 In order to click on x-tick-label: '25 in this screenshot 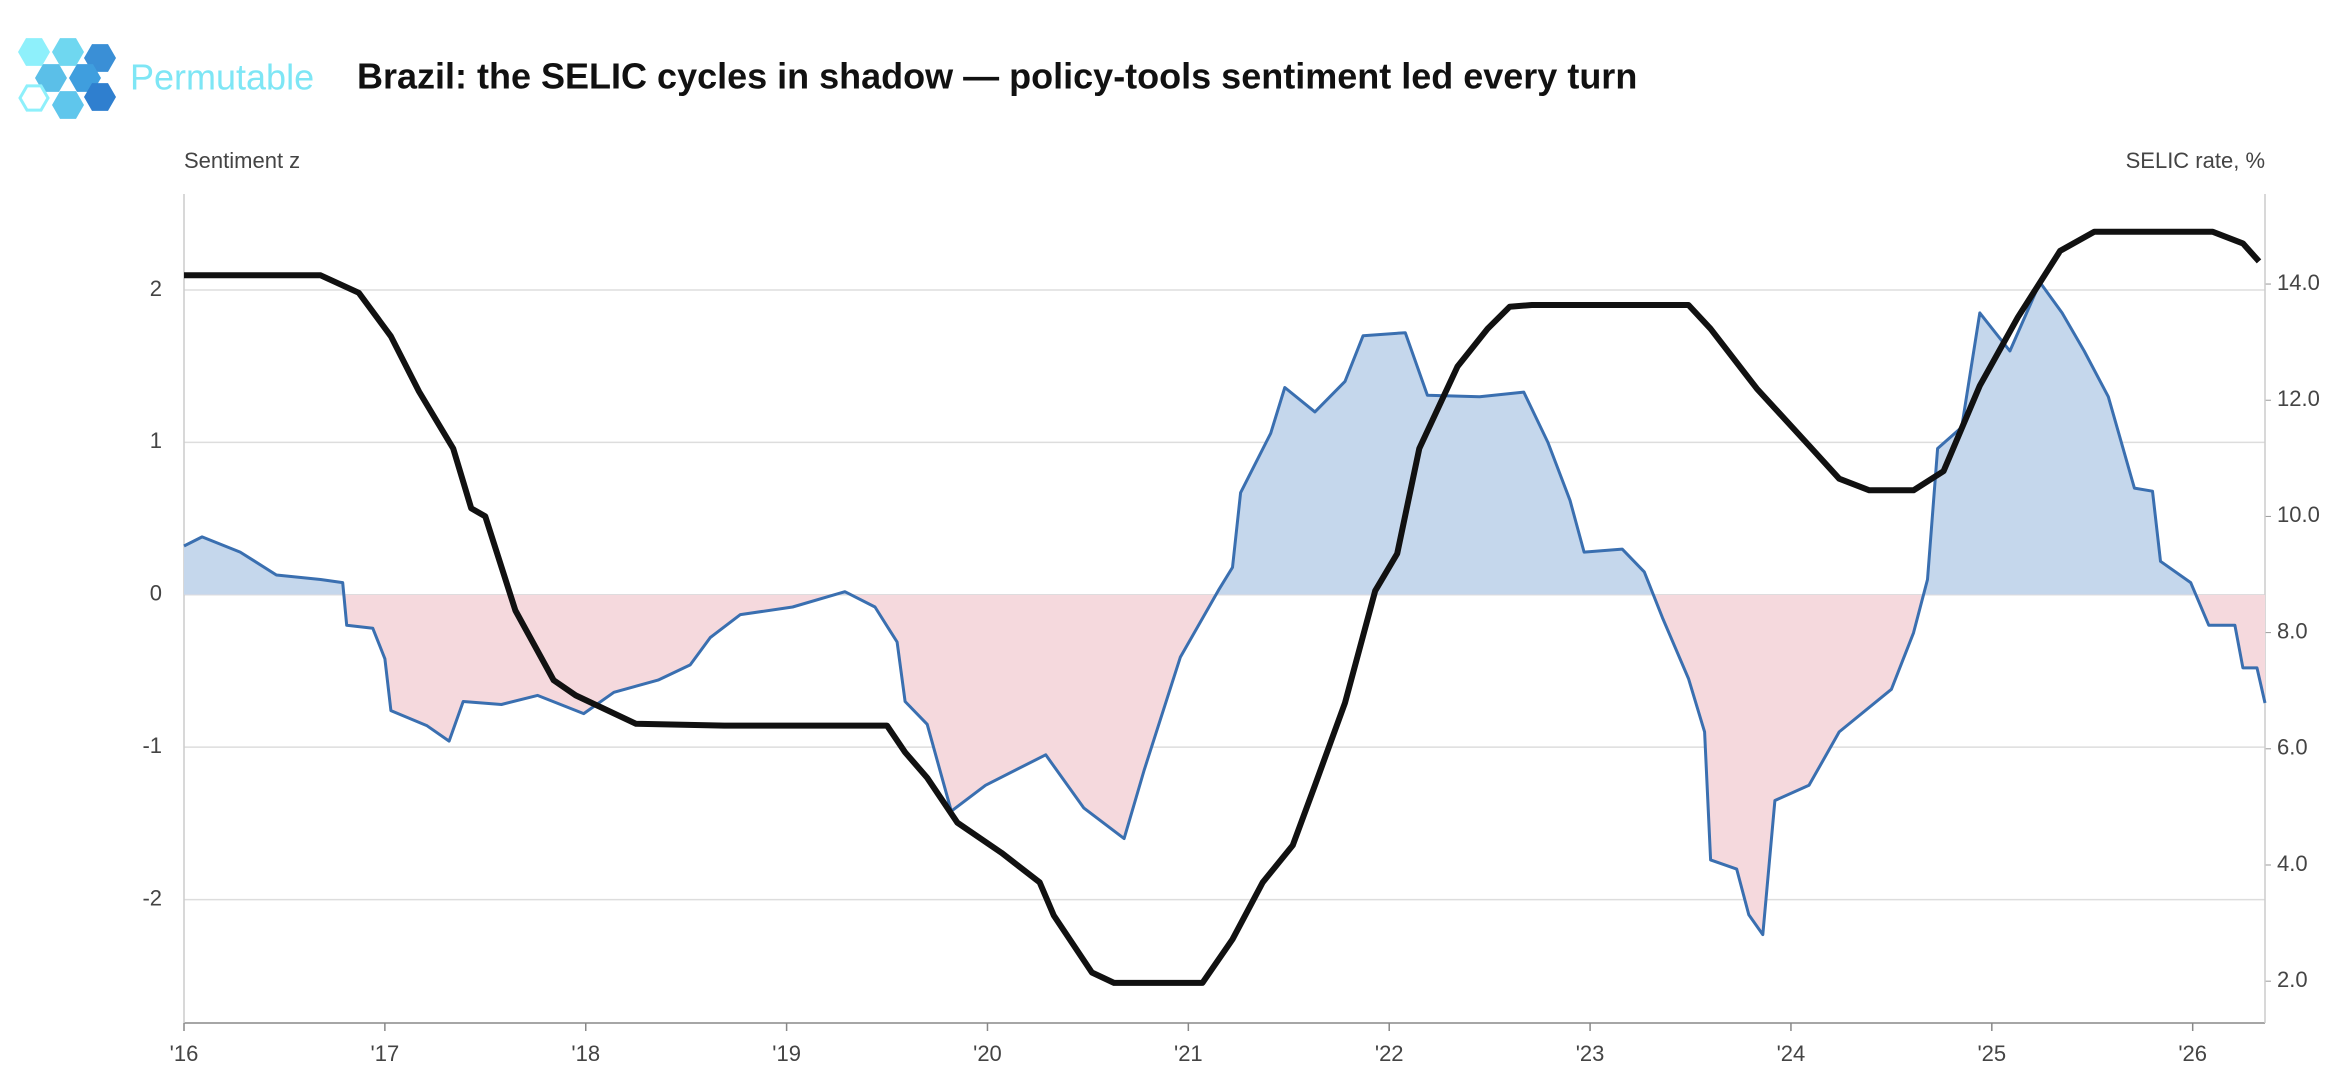, I will do `click(1991, 1053)`.